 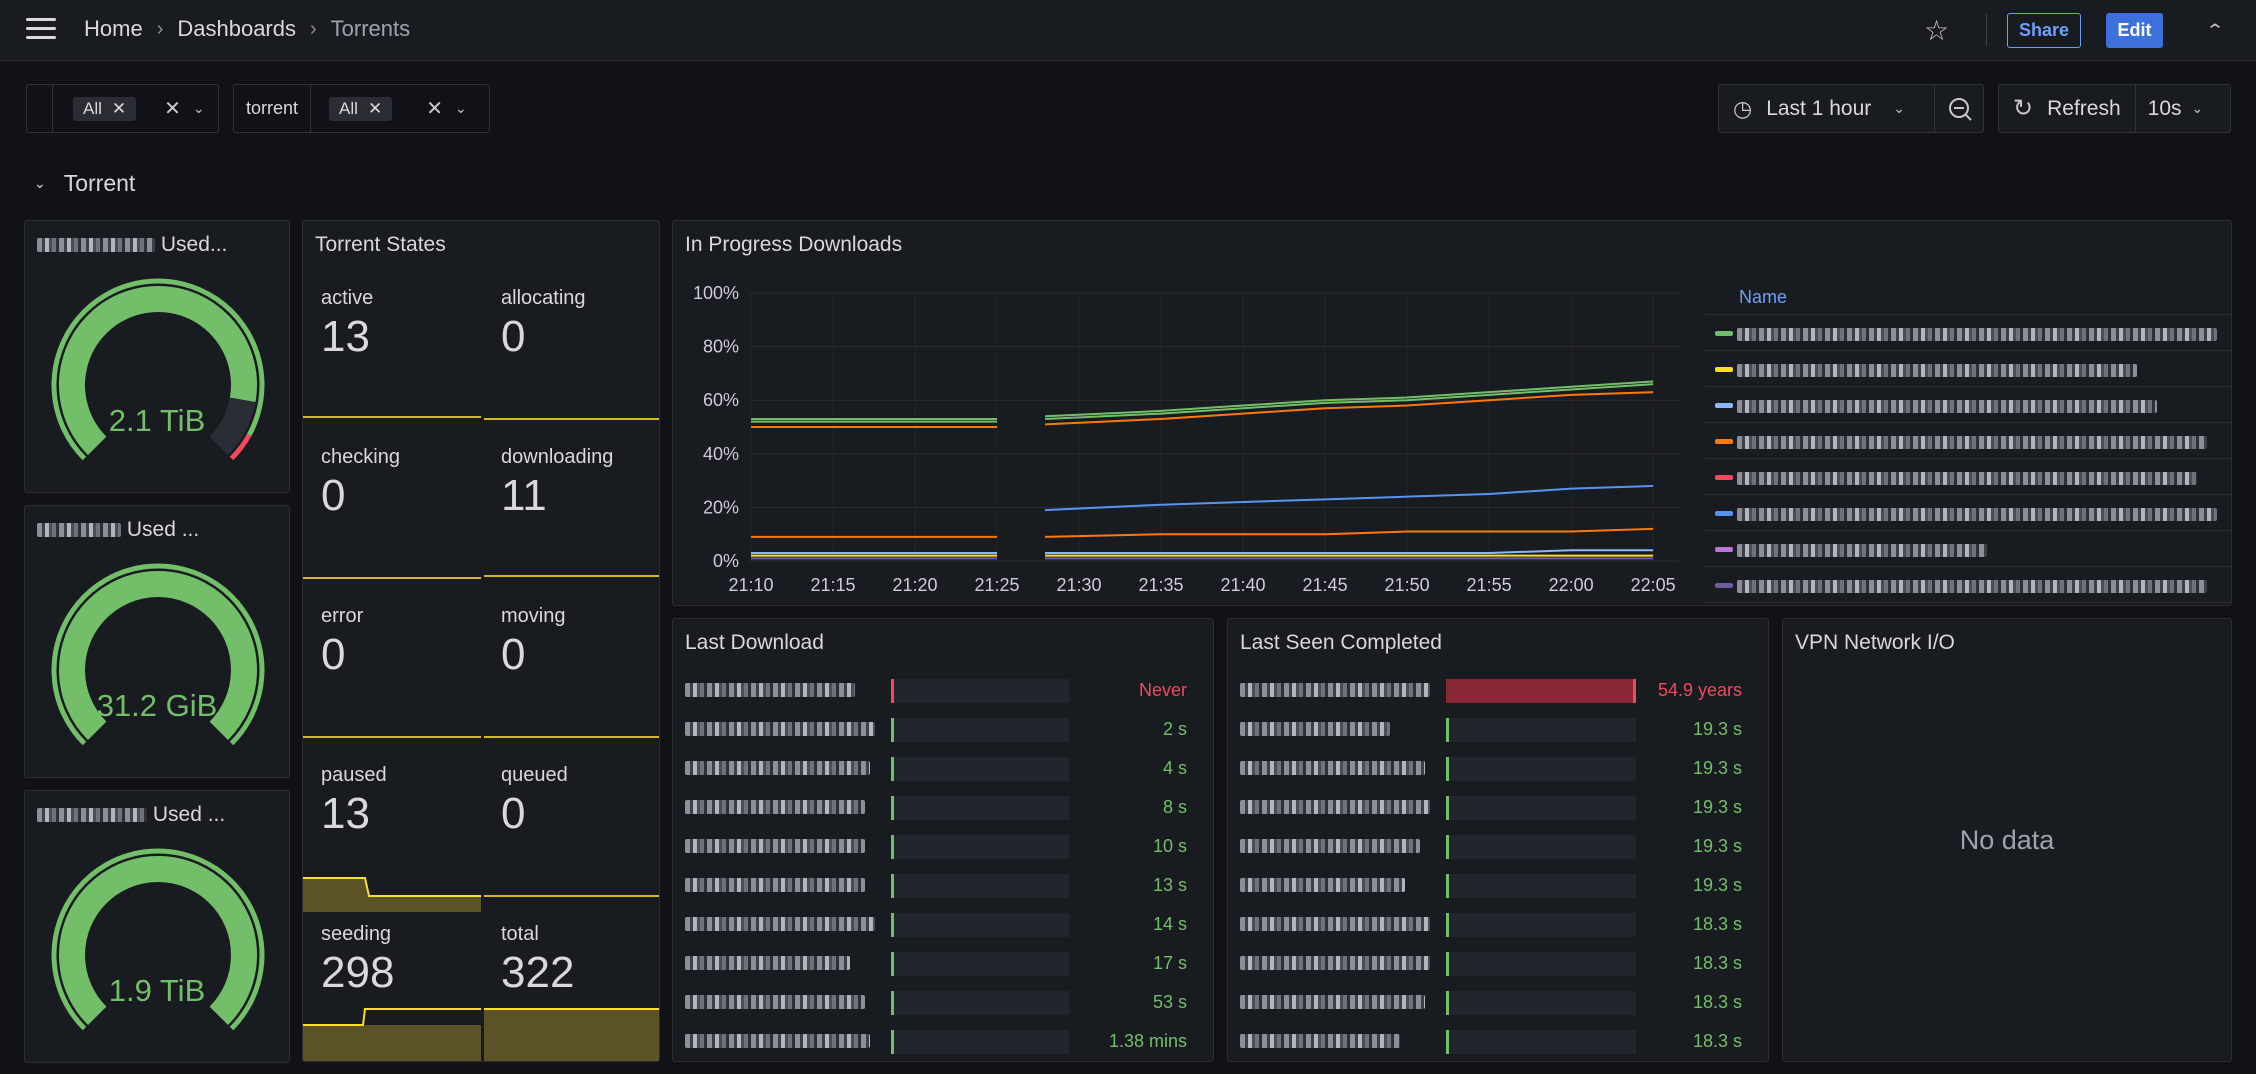 What do you see at coordinates (1717, 729) in the screenshot?
I see `bar-value: 19.3 s` at bounding box center [1717, 729].